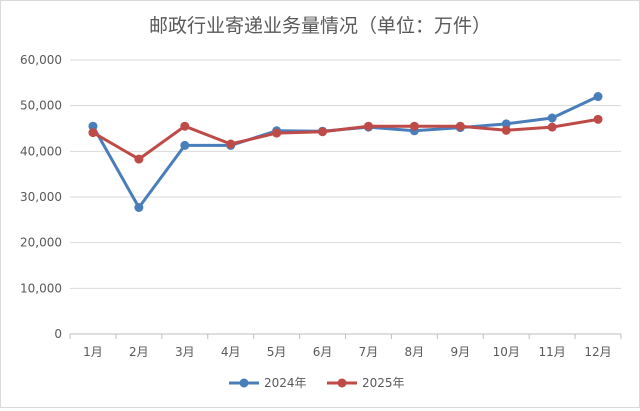 This screenshot has height=411, width=640. Describe the element at coordinates (345, 346) in the screenshot. I see `x-axis: 1月 2月 3月 4月 5月 6月 7月 8月 9月 10月 11月 12月` at that location.